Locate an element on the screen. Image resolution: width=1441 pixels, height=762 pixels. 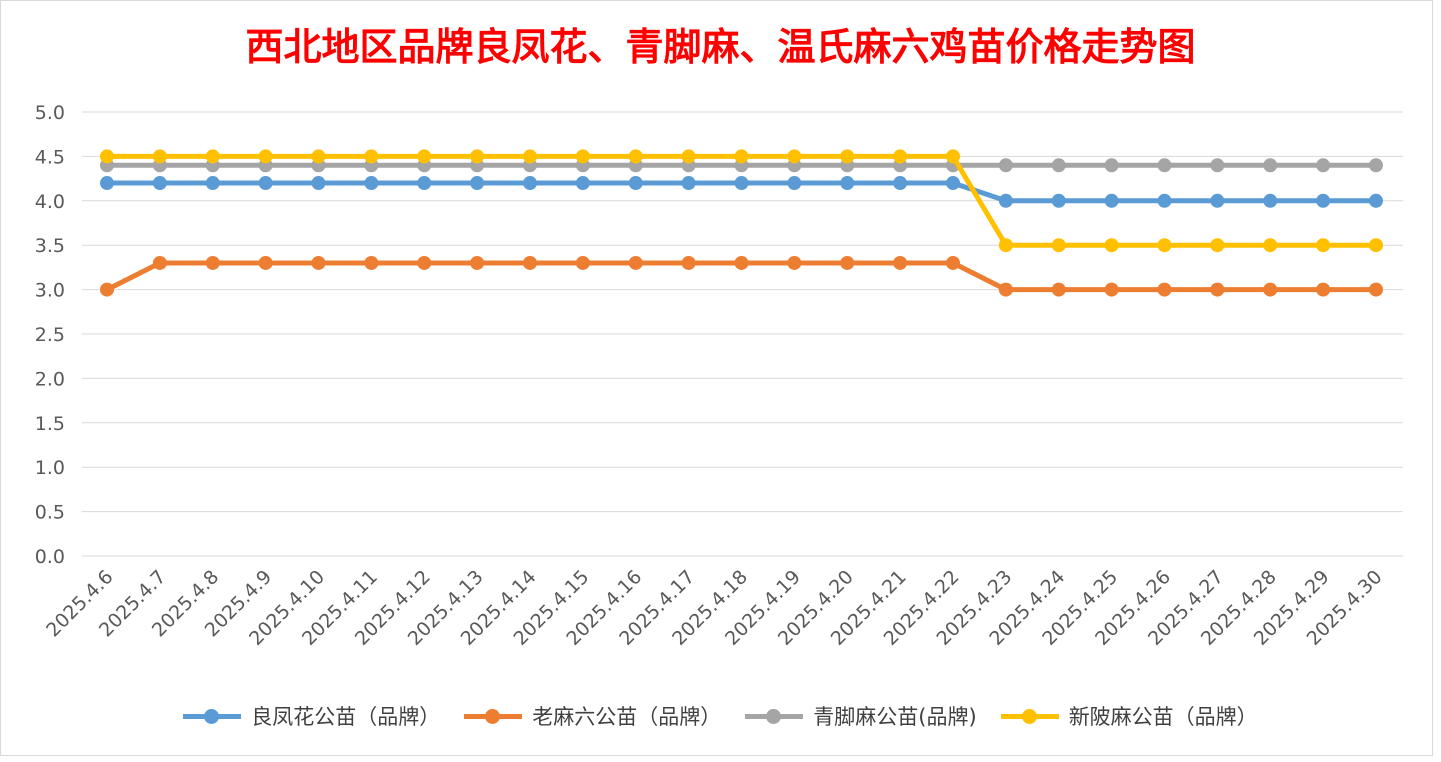
legend-label: 老麻六公苗（品牌） is located at coordinates (627, 717).